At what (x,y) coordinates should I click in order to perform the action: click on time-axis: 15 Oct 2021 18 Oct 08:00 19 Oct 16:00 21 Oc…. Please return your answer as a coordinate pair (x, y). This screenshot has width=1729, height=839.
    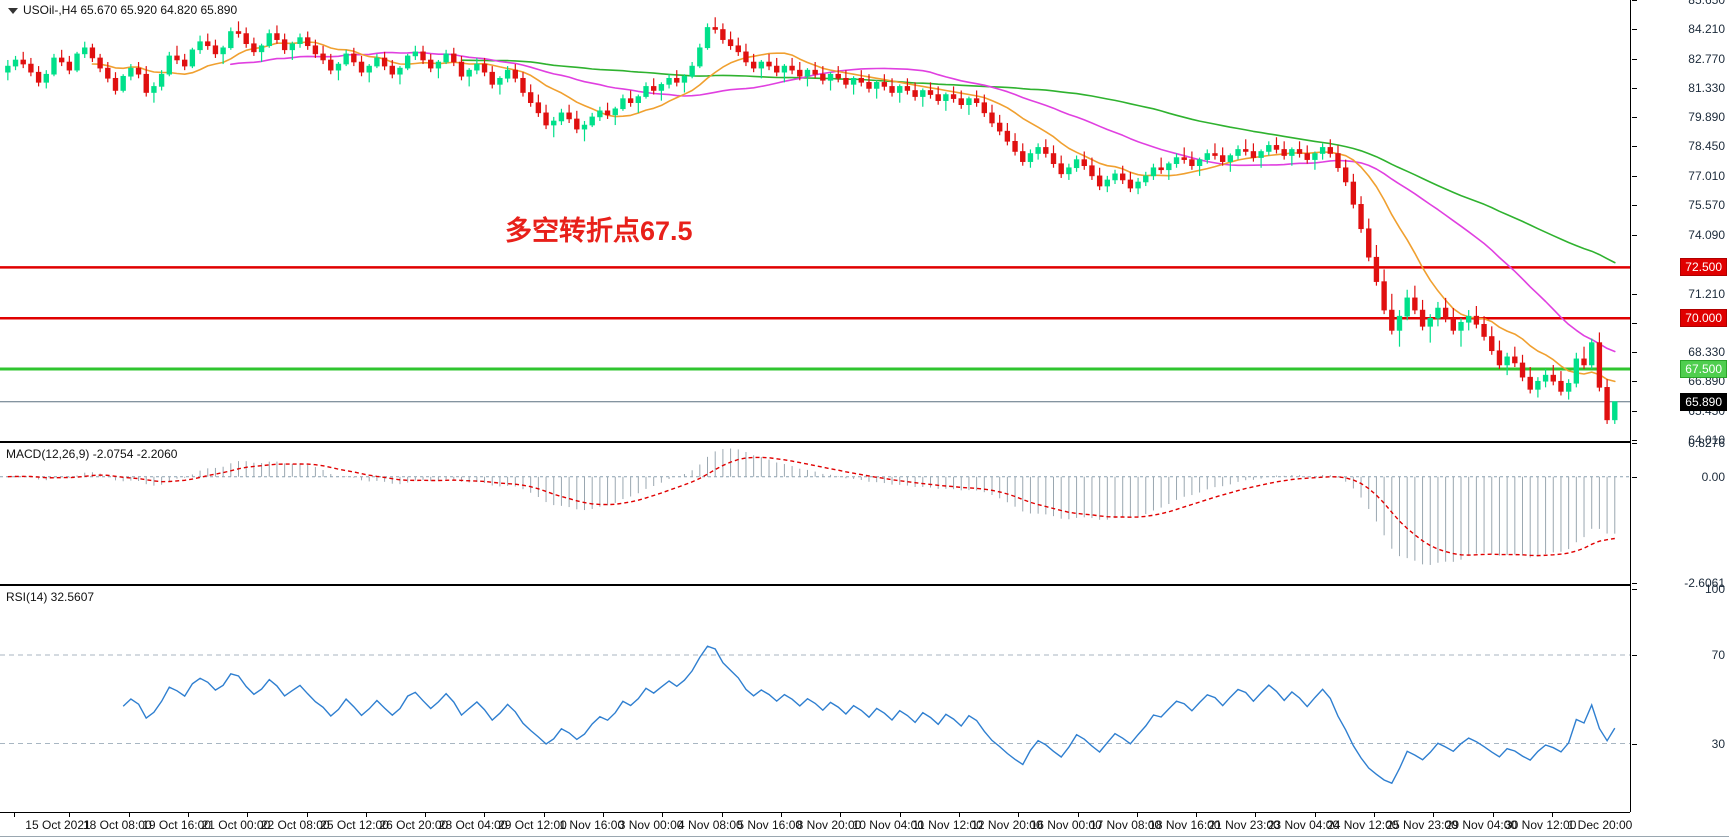
    Looking at the image, I should click on (816, 825).